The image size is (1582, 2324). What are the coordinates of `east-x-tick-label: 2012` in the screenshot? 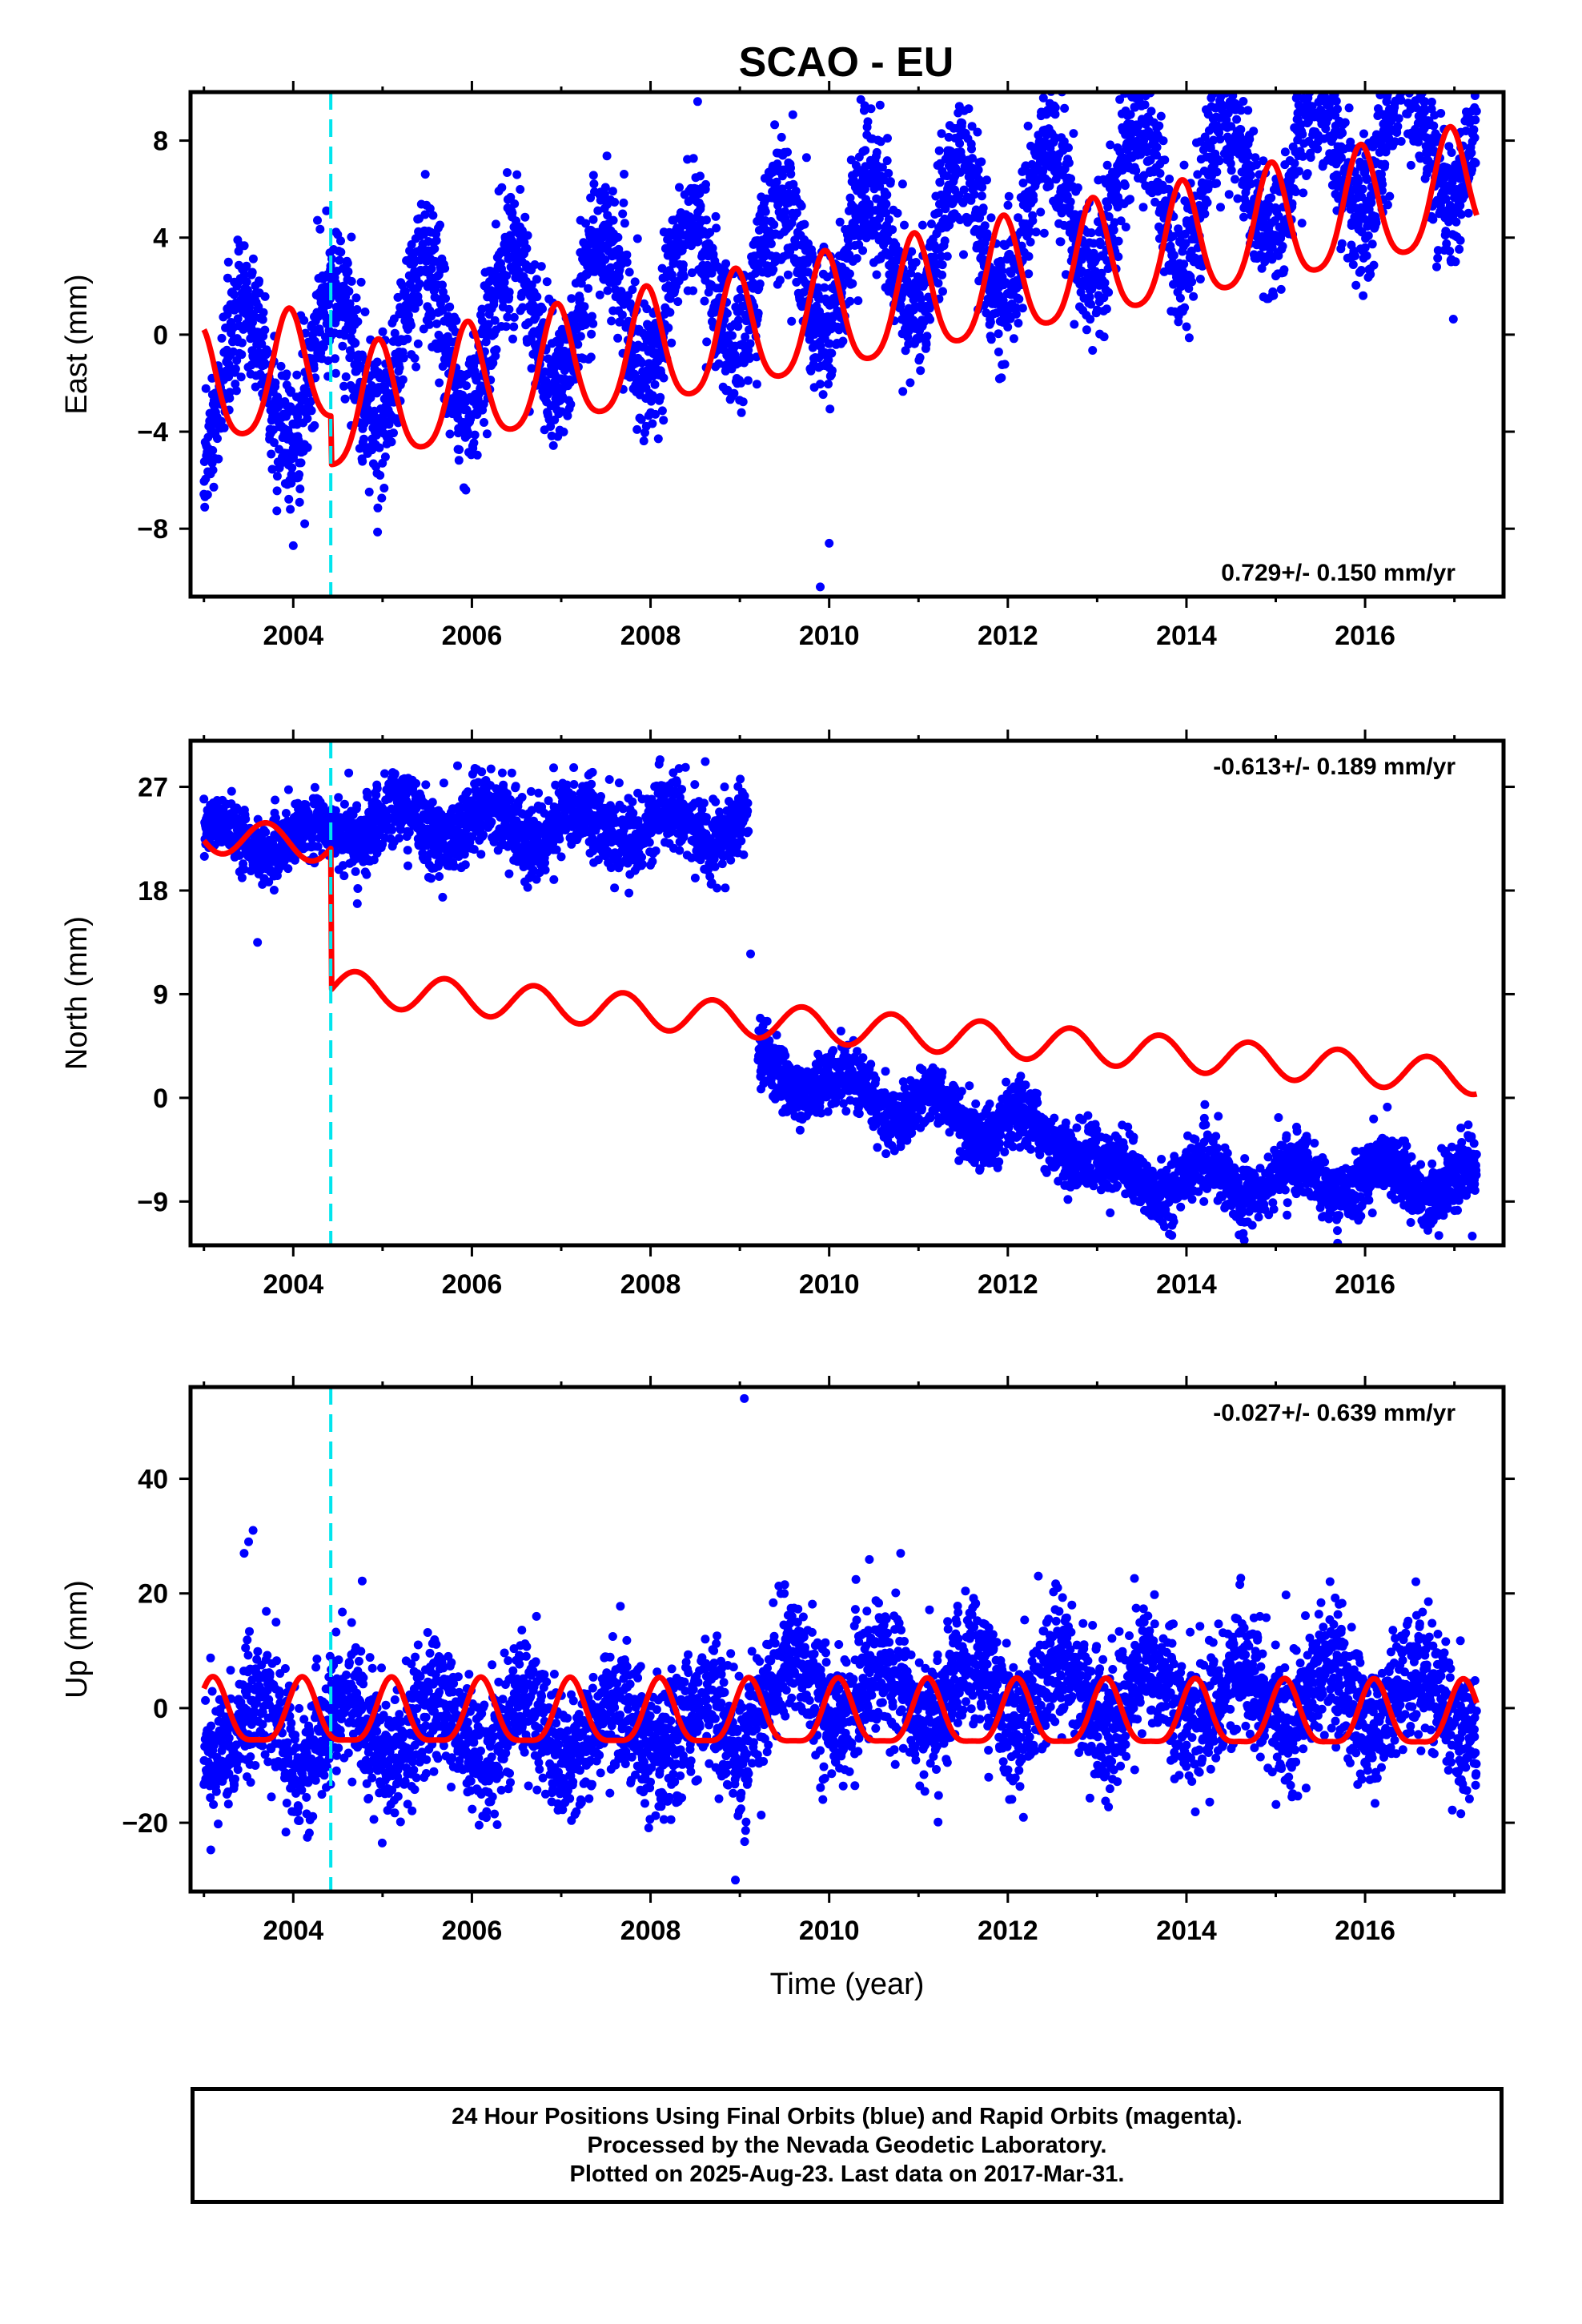 It's located at (1008, 636).